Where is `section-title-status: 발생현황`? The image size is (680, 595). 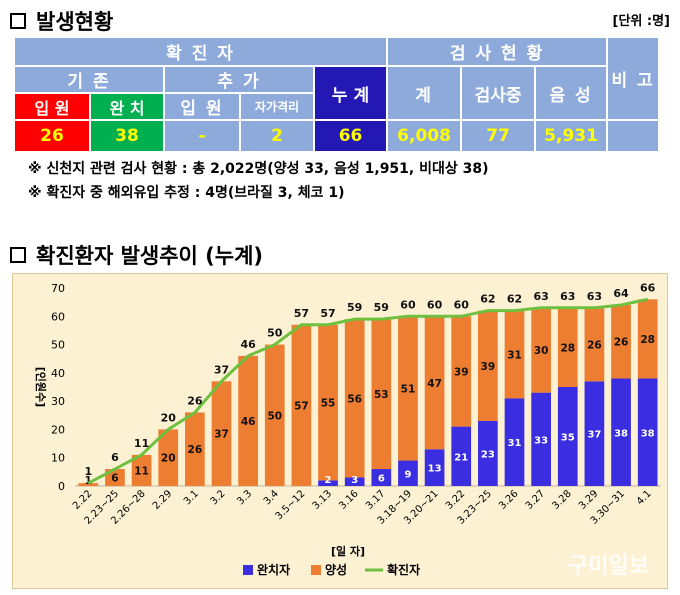
section-title-status: 발생현황 is located at coordinates (61, 21).